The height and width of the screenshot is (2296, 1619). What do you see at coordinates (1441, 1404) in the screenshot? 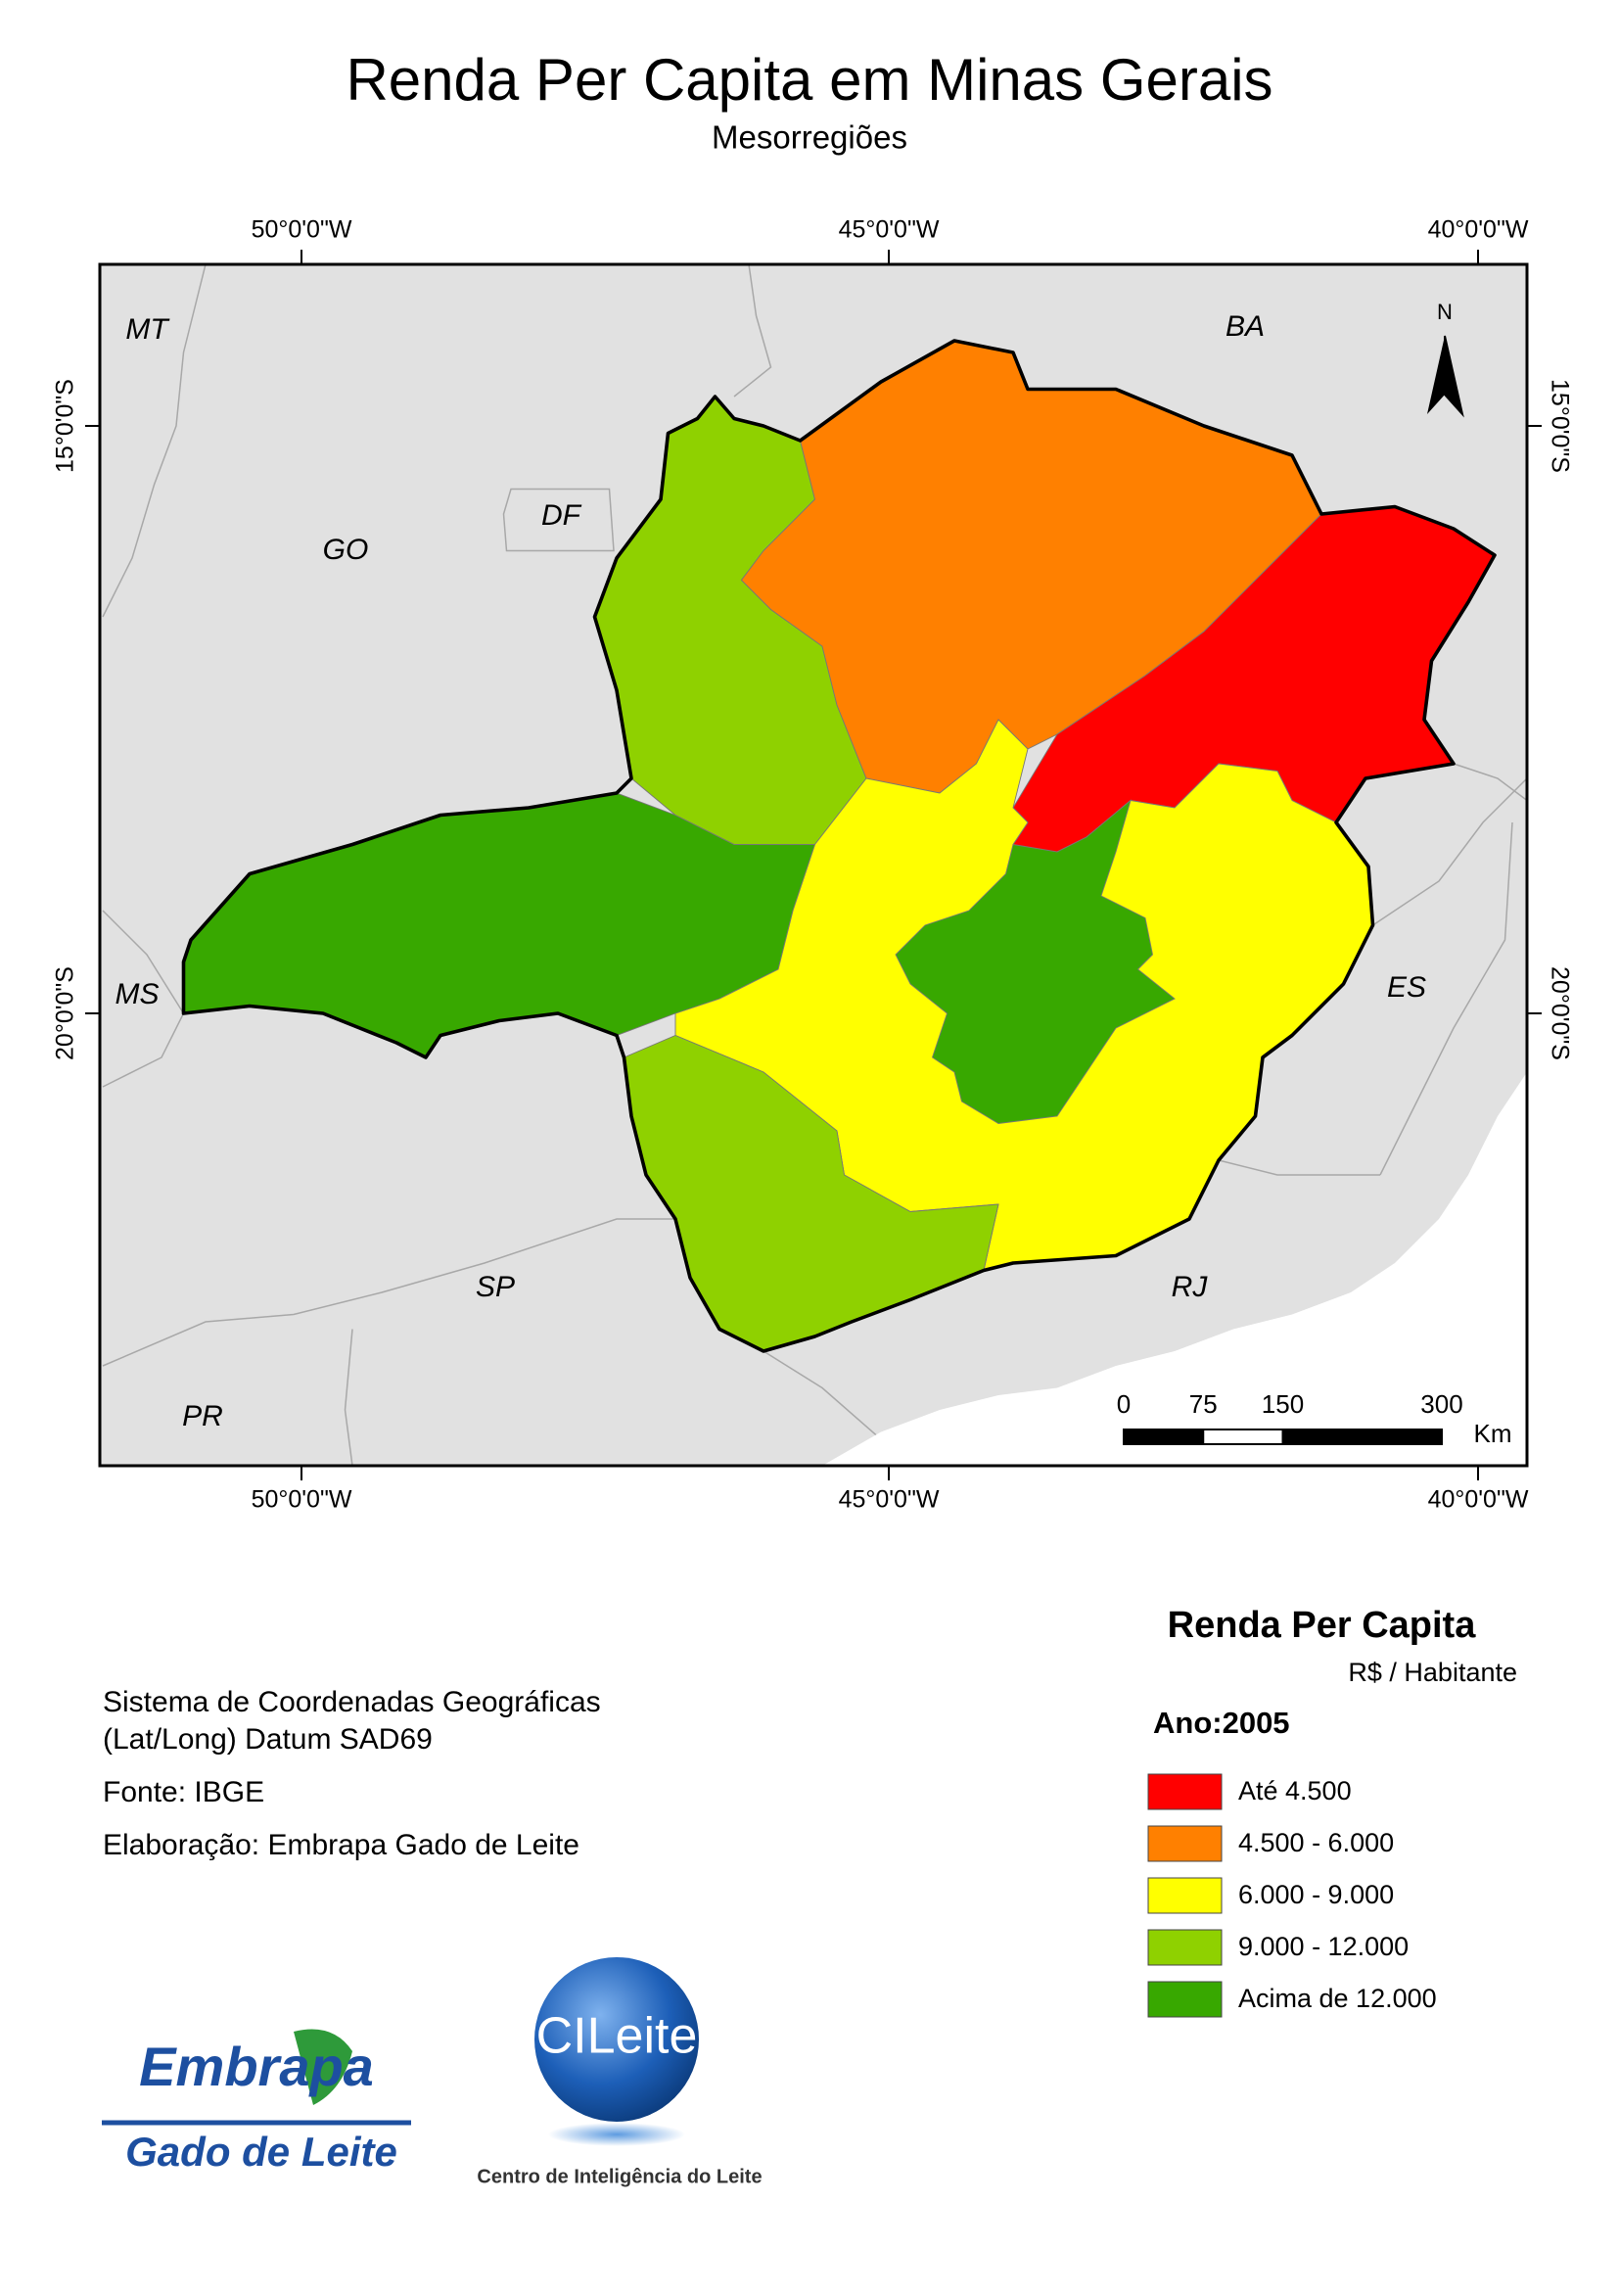
I see `scale-label: 300` at bounding box center [1441, 1404].